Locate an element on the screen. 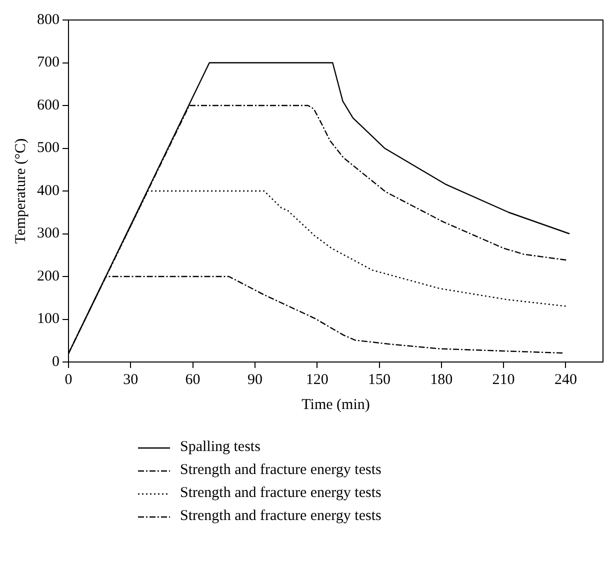 The height and width of the screenshot is (571, 613). y-tick-label: 700 is located at coordinates (48, 62).